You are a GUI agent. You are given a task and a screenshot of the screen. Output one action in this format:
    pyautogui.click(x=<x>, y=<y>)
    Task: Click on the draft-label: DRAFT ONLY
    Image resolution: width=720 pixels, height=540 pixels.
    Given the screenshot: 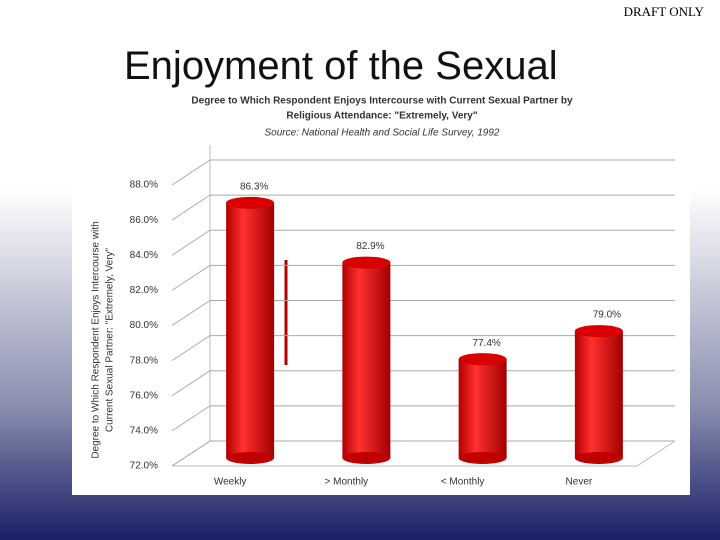 What is the action you would take?
    pyautogui.click(x=663, y=11)
    